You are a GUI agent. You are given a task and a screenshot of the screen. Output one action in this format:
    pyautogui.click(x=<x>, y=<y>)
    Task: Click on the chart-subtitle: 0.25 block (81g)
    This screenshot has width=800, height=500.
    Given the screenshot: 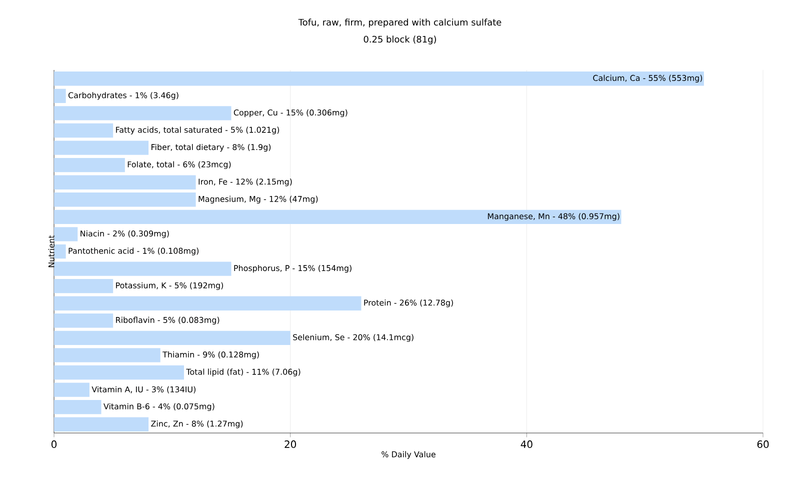 What is the action you would take?
    pyautogui.click(x=400, y=40)
    